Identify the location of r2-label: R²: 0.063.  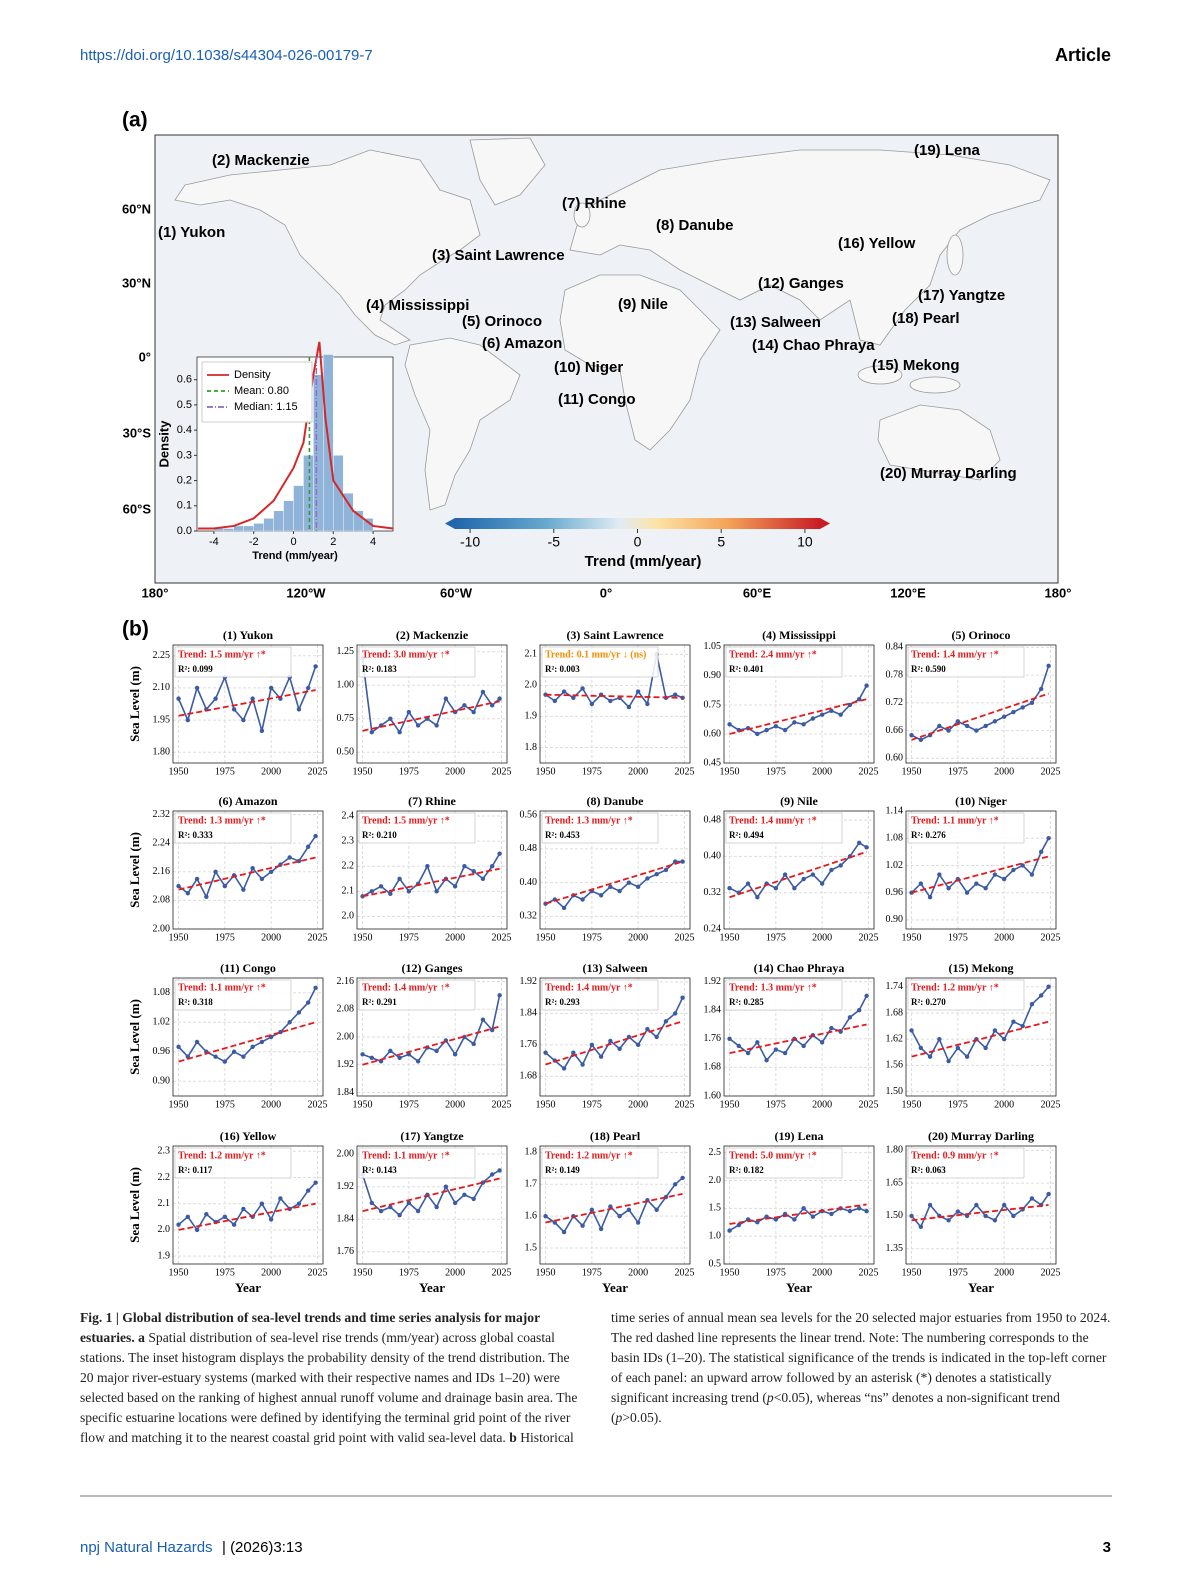
(928, 1170).